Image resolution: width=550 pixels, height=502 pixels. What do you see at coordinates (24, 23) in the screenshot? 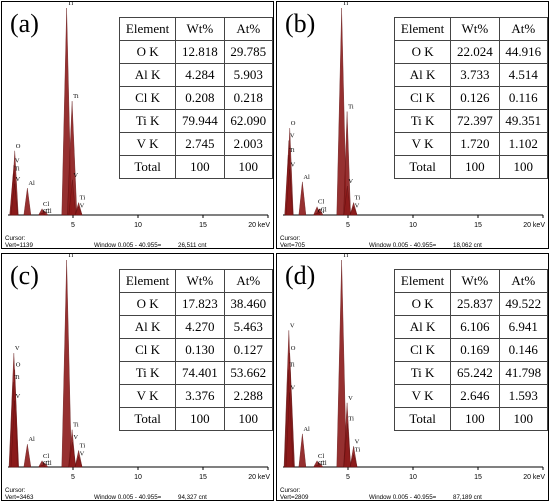
I see `panel-label: (a)` at bounding box center [24, 23].